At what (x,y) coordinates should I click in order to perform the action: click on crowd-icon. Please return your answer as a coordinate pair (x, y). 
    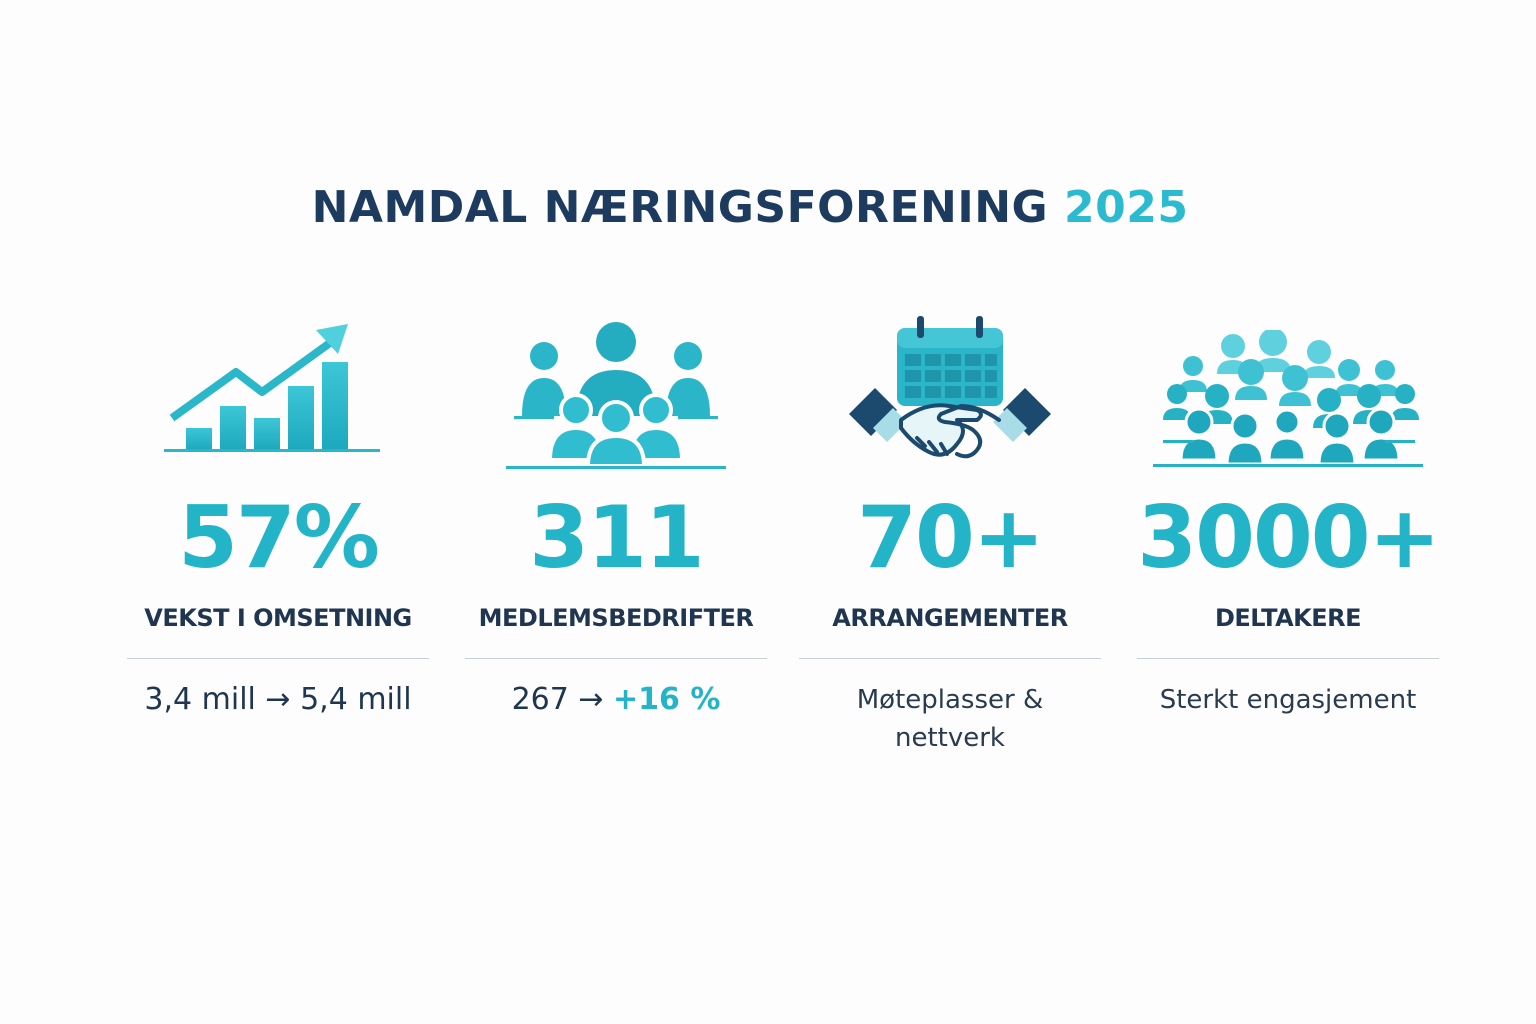
    Looking at the image, I should click on (1288, 385).